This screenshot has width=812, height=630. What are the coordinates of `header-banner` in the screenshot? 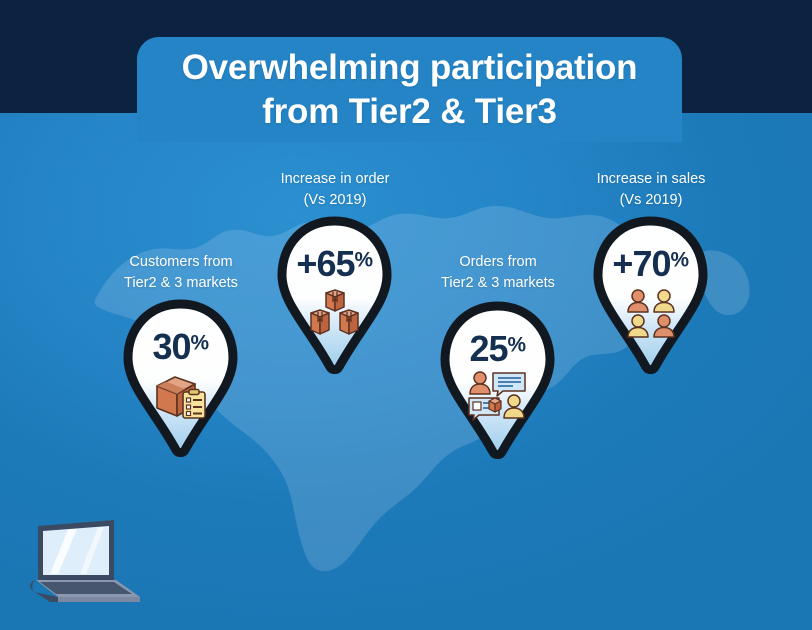 It's located at (409, 89).